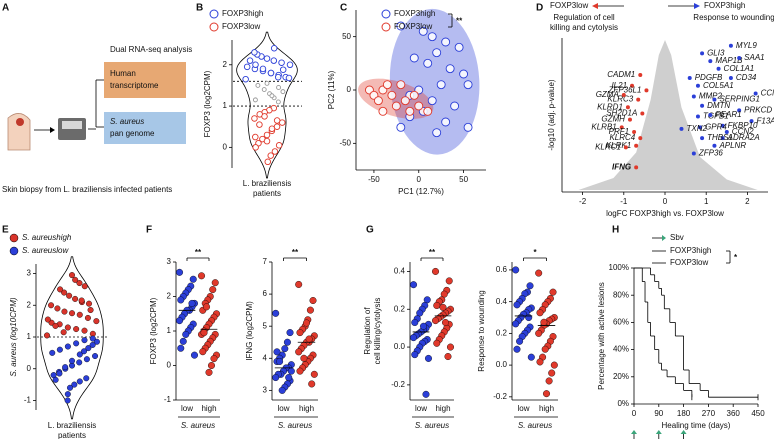 The height and width of the screenshot is (439, 774). What do you see at coordinates (267, 193) in the screenshot?
I see `x-label: patients` at bounding box center [267, 193].